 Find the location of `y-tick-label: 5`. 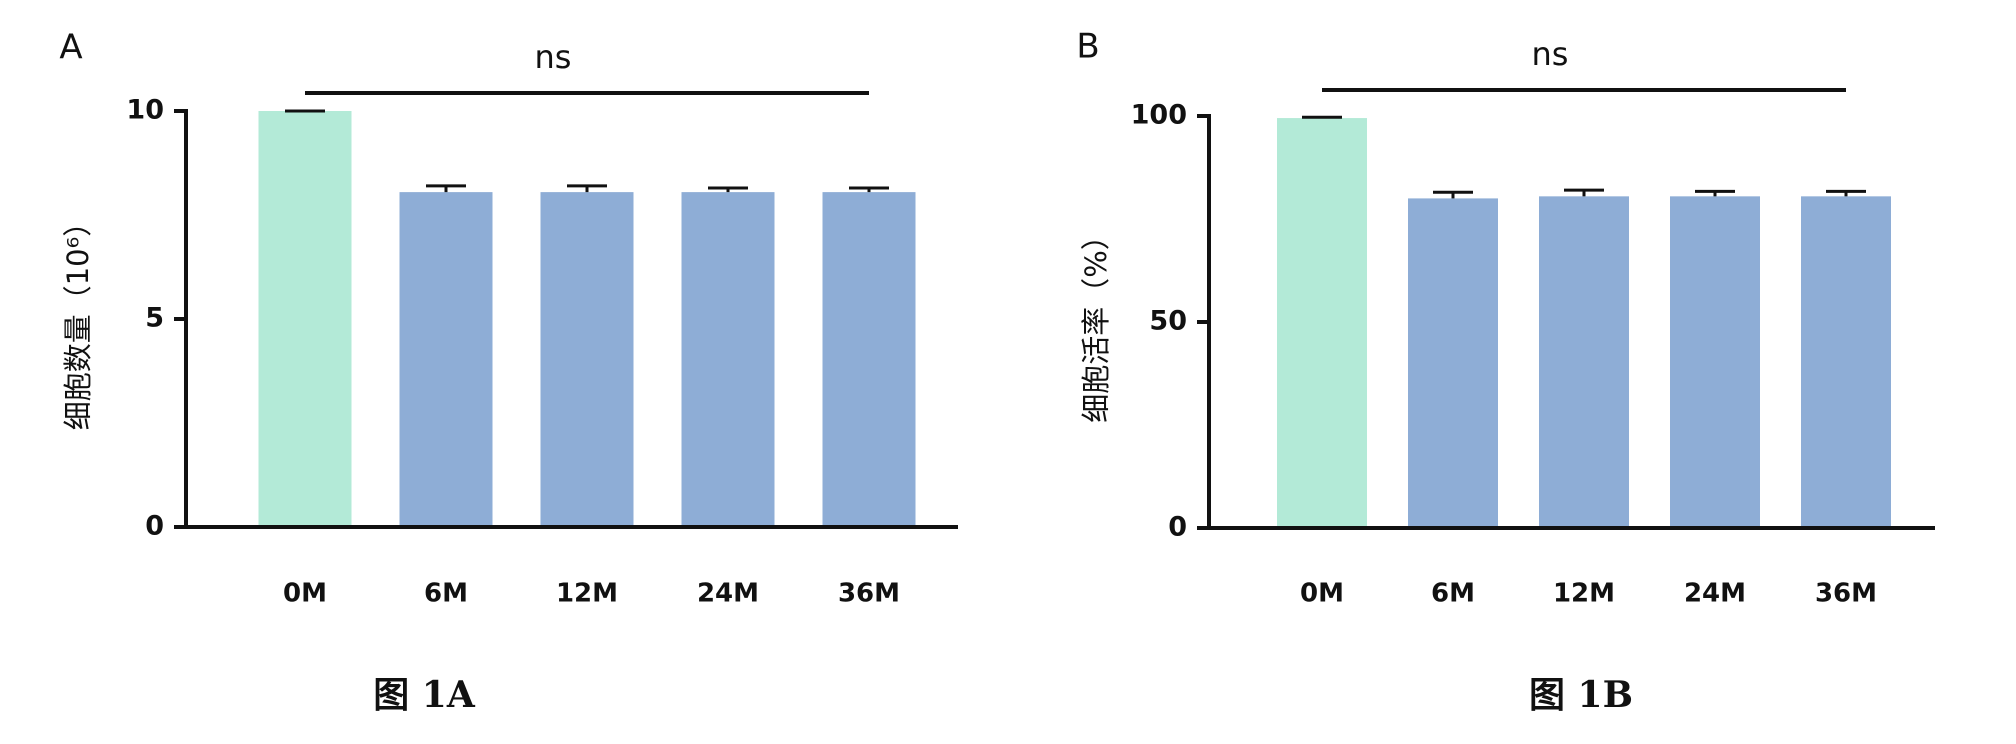

y-tick-label: 5 is located at coordinates (154, 318).